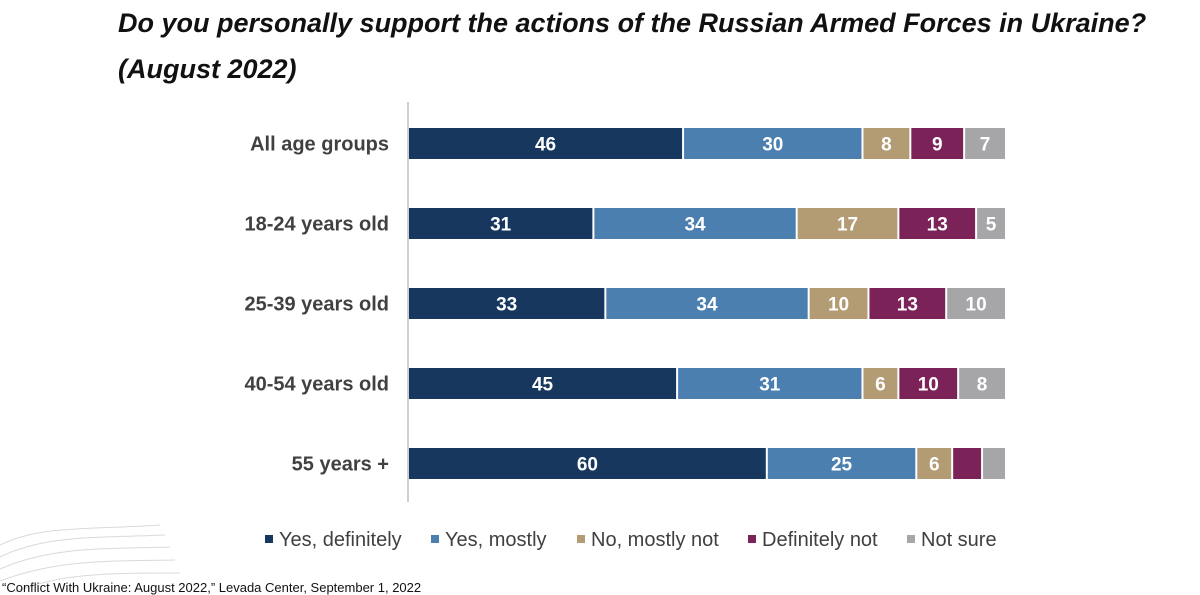 This screenshot has height=595, width=1200. I want to click on data-label: 7, so click(985, 145).